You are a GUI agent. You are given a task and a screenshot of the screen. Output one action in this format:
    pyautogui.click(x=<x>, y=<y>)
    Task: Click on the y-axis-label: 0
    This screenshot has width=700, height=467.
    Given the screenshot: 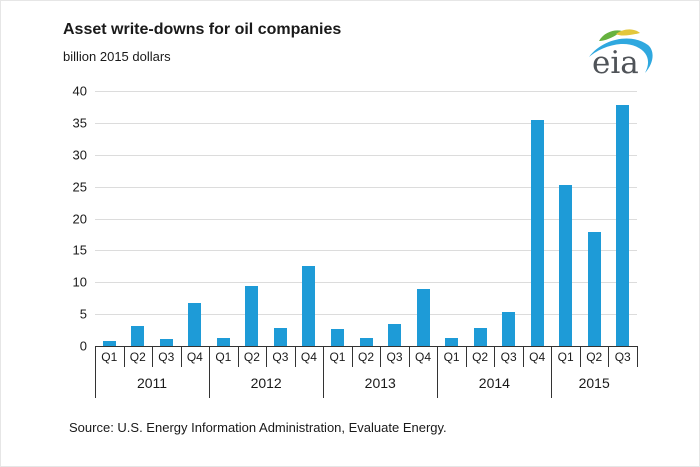 What is the action you would take?
    pyautogui.click(x=83, y=346)
    